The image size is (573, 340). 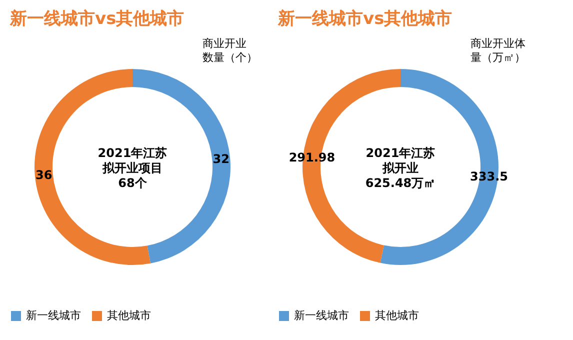 What do you see at coordinates (400, 168) in the screenshot?
I see `text: 拟开业` at bounding box center [400, 168].